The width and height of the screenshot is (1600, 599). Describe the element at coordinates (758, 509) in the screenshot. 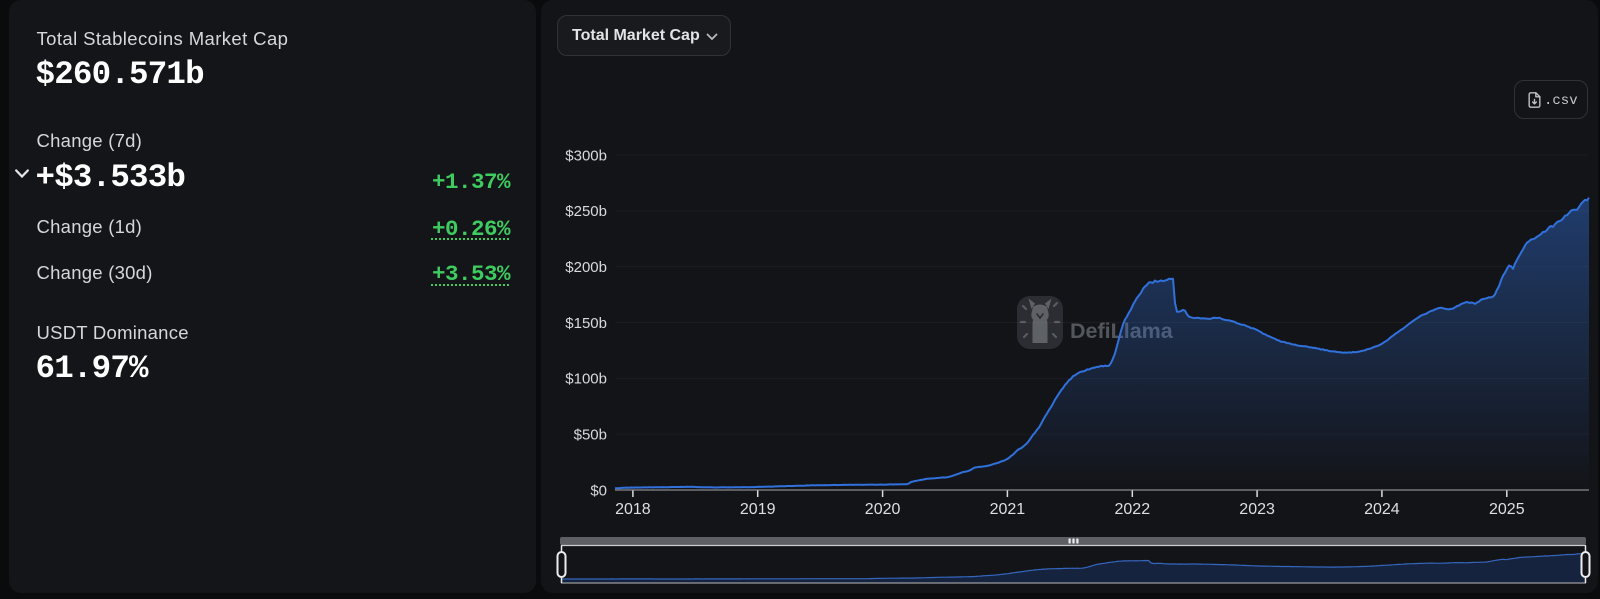

I see `svg-text: 2019` at that location.